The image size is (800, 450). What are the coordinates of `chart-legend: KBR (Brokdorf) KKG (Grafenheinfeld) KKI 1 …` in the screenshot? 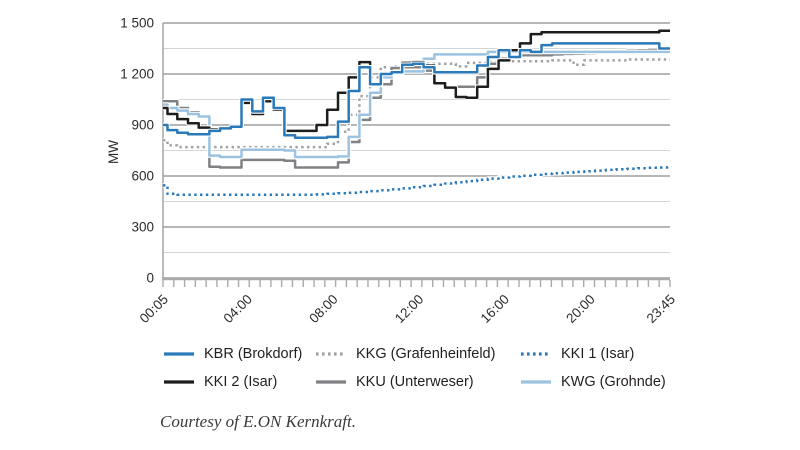 It's located at (425, 368).